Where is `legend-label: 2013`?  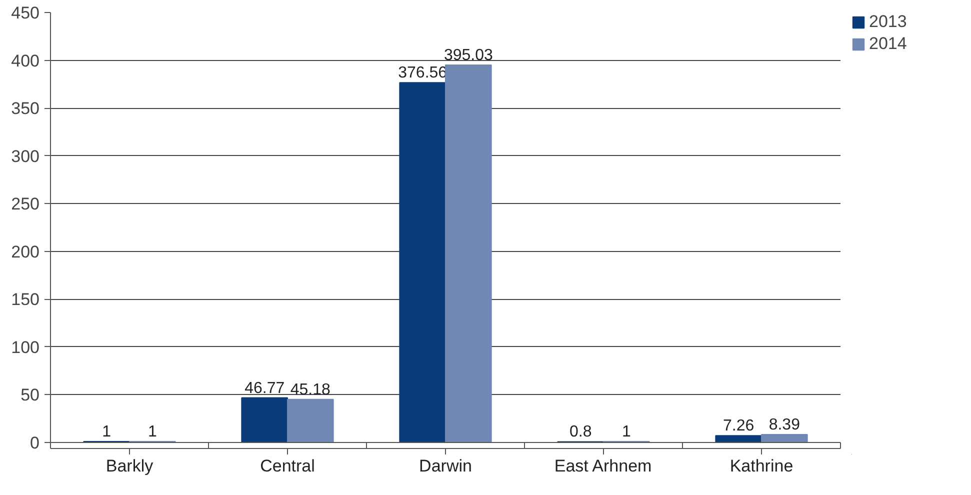 legend-label: 2013 is located at coordinates (888, 22).